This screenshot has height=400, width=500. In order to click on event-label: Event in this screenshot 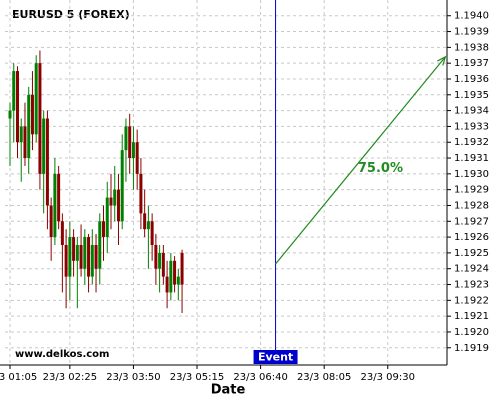, I will do `click(275, 357)`.